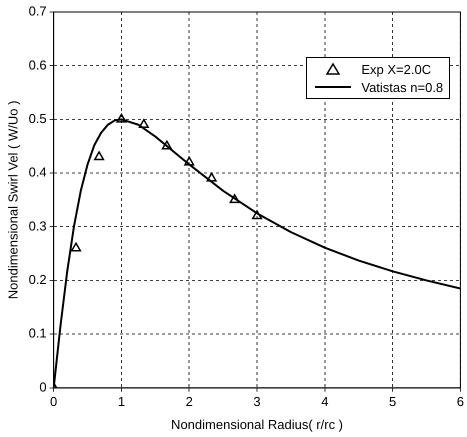 This screenshot has width=467, height=437. Describe the element at coordinates (37, 333) in the screenshot. I see `y-tick-label: 0.1` at that location.